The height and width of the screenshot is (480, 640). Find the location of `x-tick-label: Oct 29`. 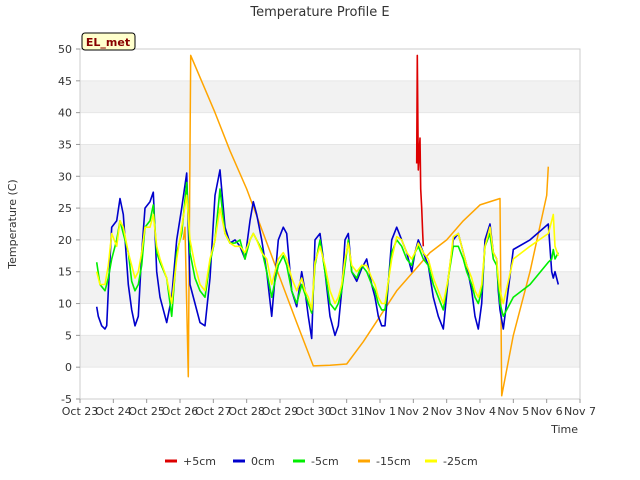

x-tick-label: Oct 29 is located at coordinates (280, 411).